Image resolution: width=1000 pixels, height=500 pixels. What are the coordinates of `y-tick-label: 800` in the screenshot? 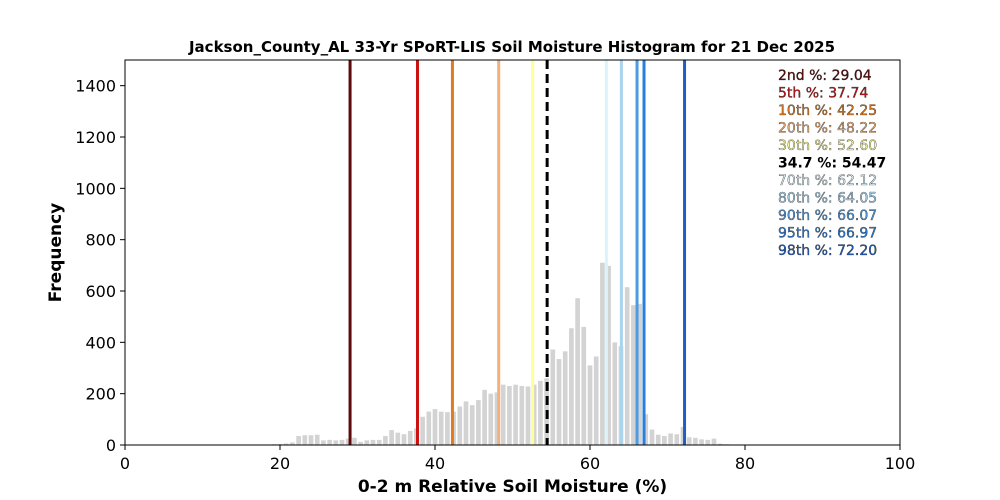 It's located at (100, 240).